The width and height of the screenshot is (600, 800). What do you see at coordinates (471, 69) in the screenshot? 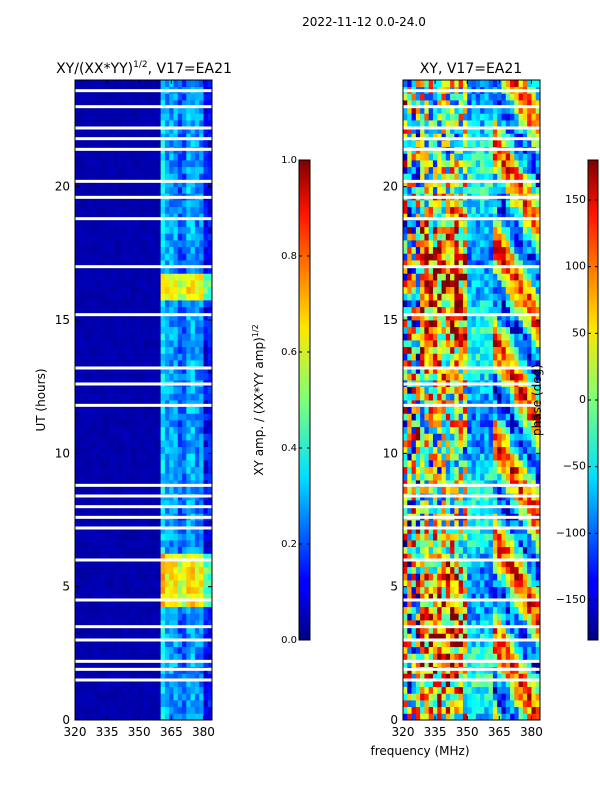
I see `phase-panel-title: XY, V17=EA21` at bounding box center [471, 69].